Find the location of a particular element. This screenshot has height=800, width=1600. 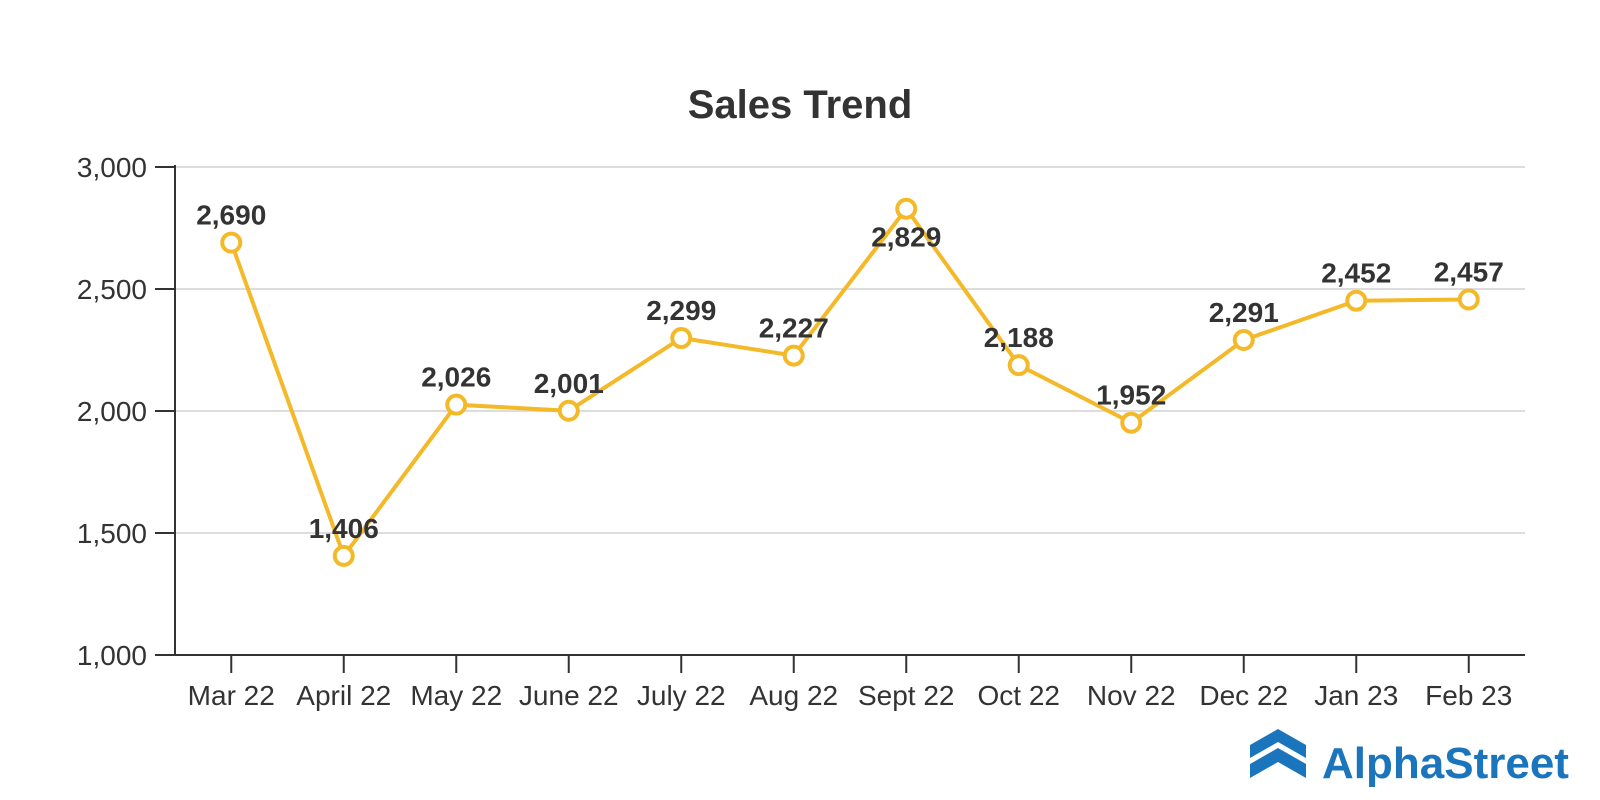

y-tick-label: 1,000 is located at coordinates (112, 655).